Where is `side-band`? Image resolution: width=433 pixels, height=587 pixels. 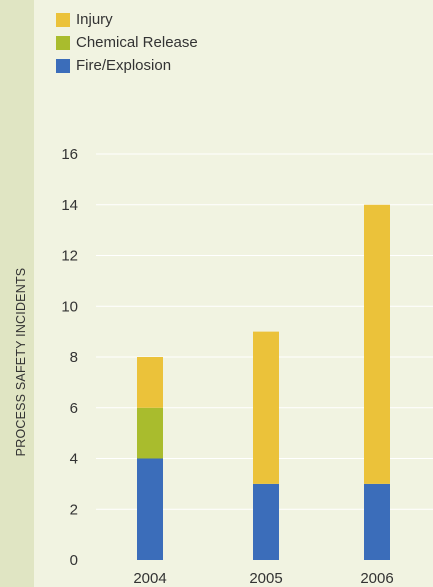
side-band is located at coordinates (17, 293).